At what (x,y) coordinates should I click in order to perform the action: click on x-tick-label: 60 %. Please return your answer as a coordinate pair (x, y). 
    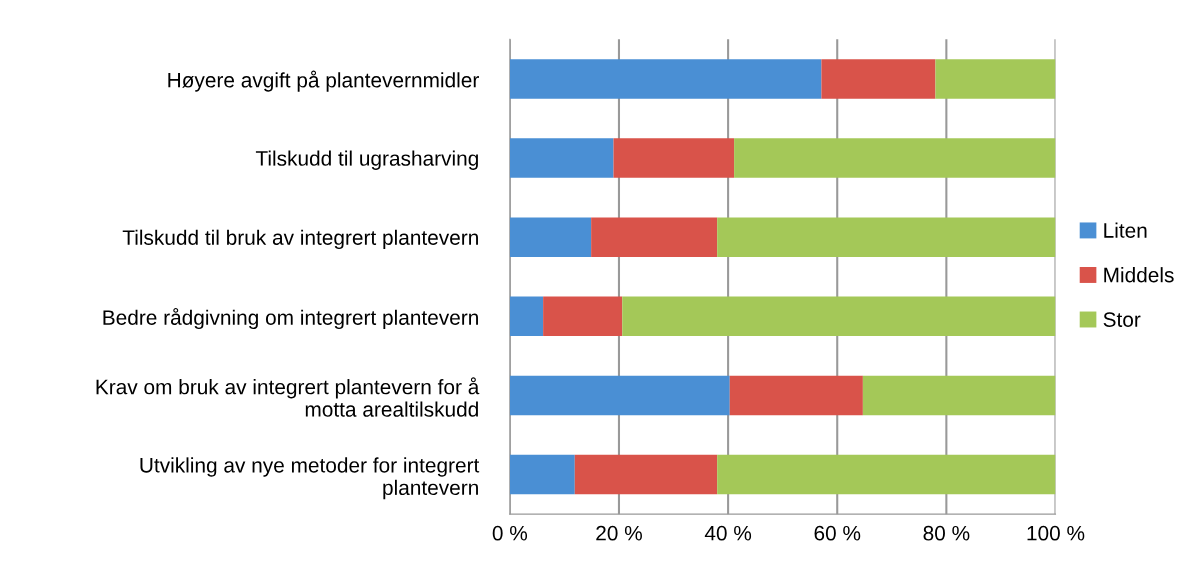
    Looking at the image, I should click on (837, 533).